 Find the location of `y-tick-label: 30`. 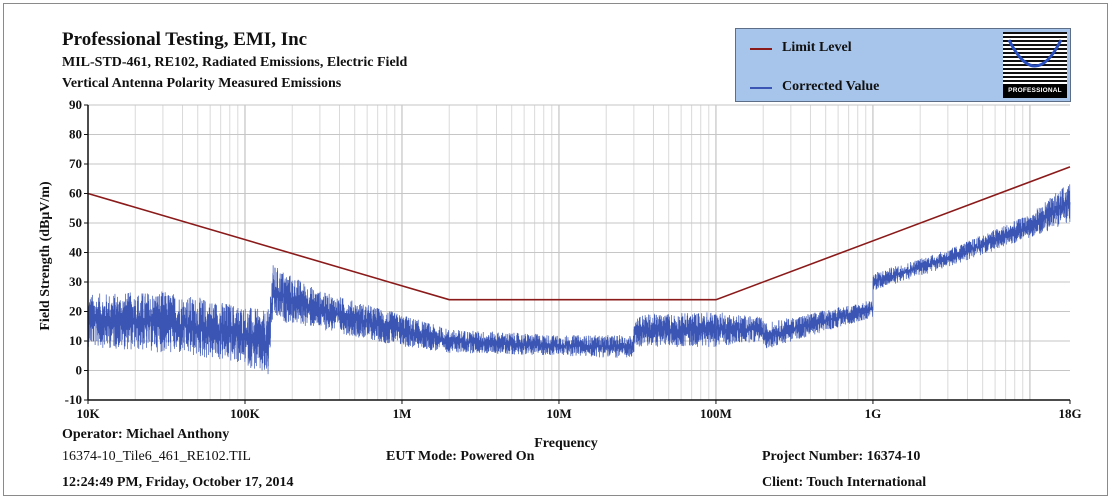

y-tick-label: 30 is located at coordinates (75, 281).